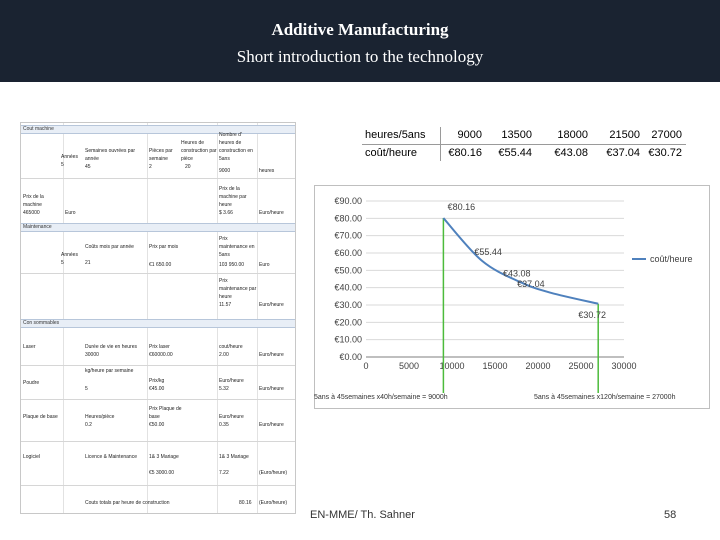 This screenshot has height=540, width=720. I want to click on cell-label: Prix maintenance par heure, so click(238, 289).